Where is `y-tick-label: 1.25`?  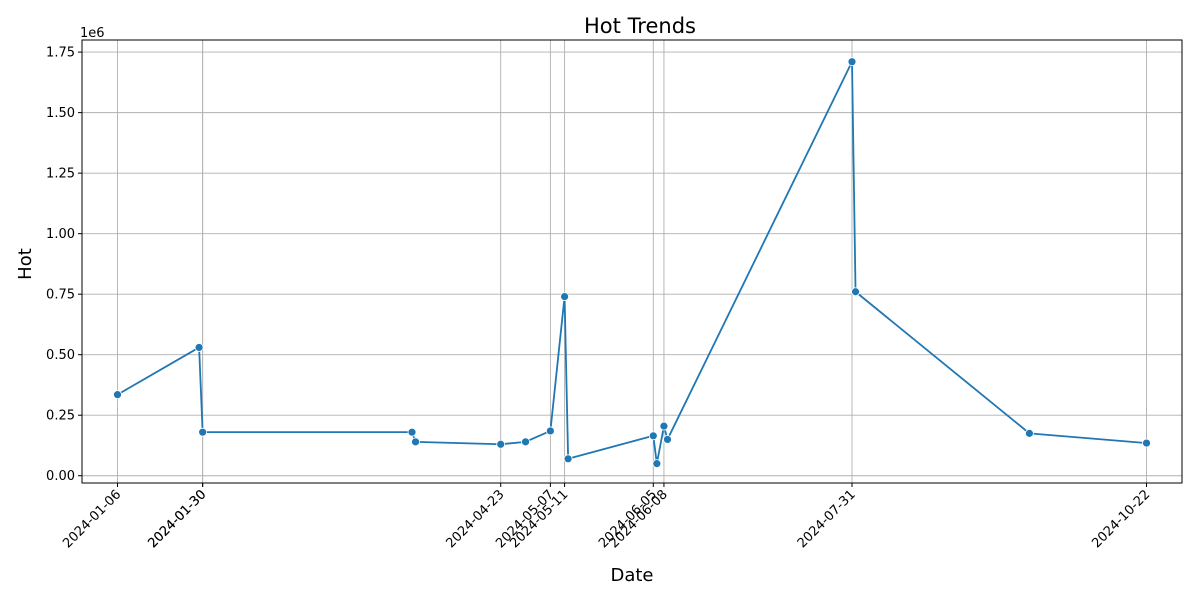 y-tick-label: 1.25 is located at coordinates (60, 174).